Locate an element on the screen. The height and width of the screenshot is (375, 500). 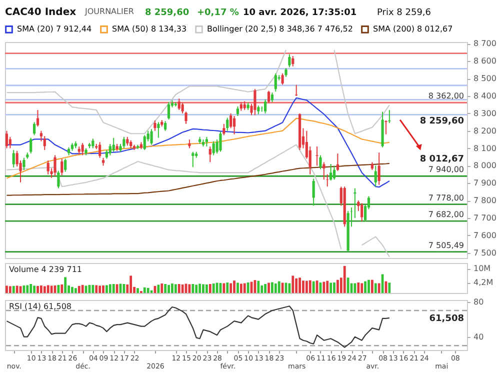
text: 10 avr. 2026, 17:35:01 is located at coordinates (300, 13).